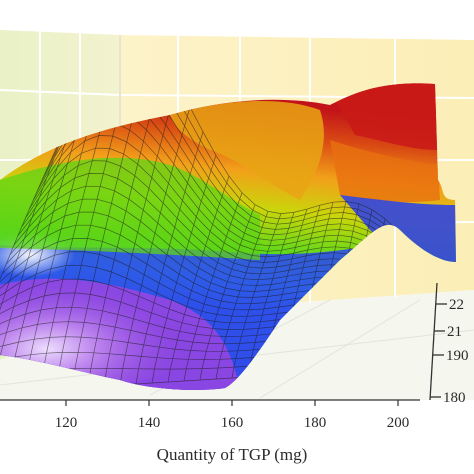 This screenshot has width=474, height=474. Describe the element at coordinates (433, 341) in the screenshot. I see `z-axis-line` at that location.